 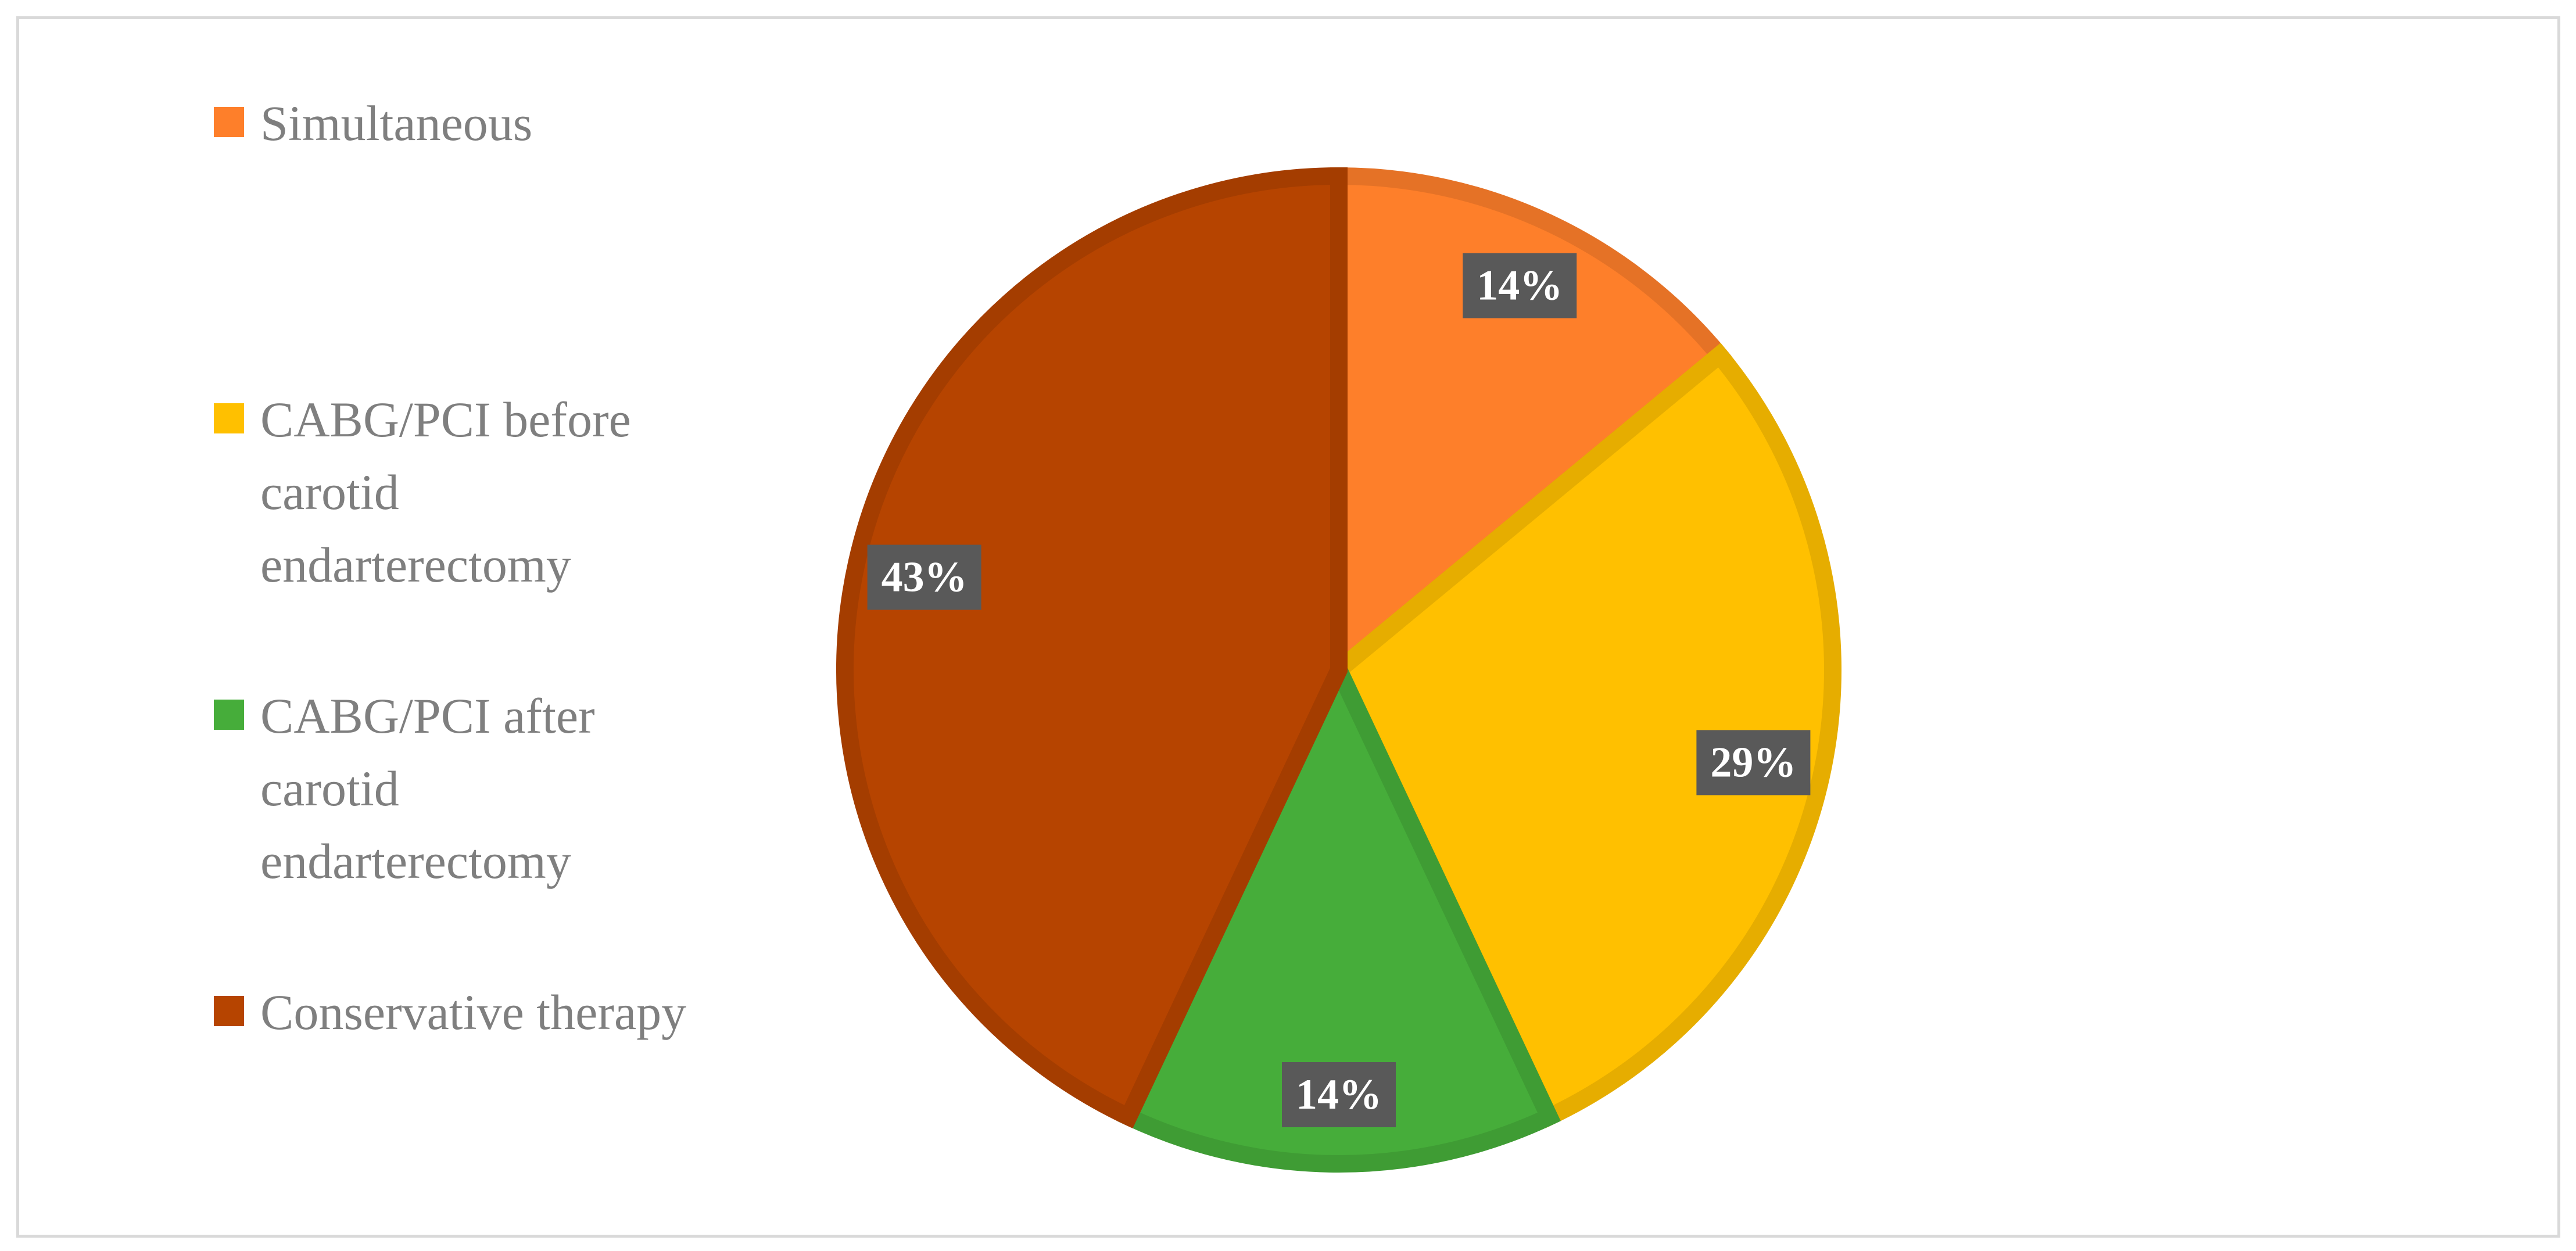 I want to click on data-label: 43%, so click(x=925, y=577).